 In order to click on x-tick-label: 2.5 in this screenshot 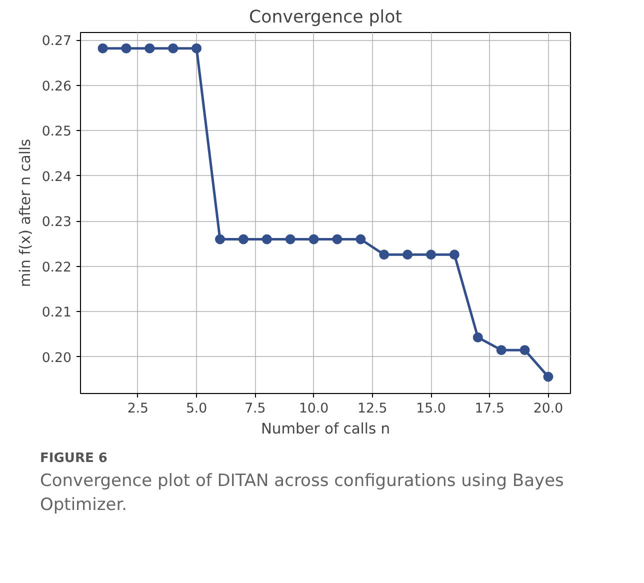, I will do `click(138, 409)`.